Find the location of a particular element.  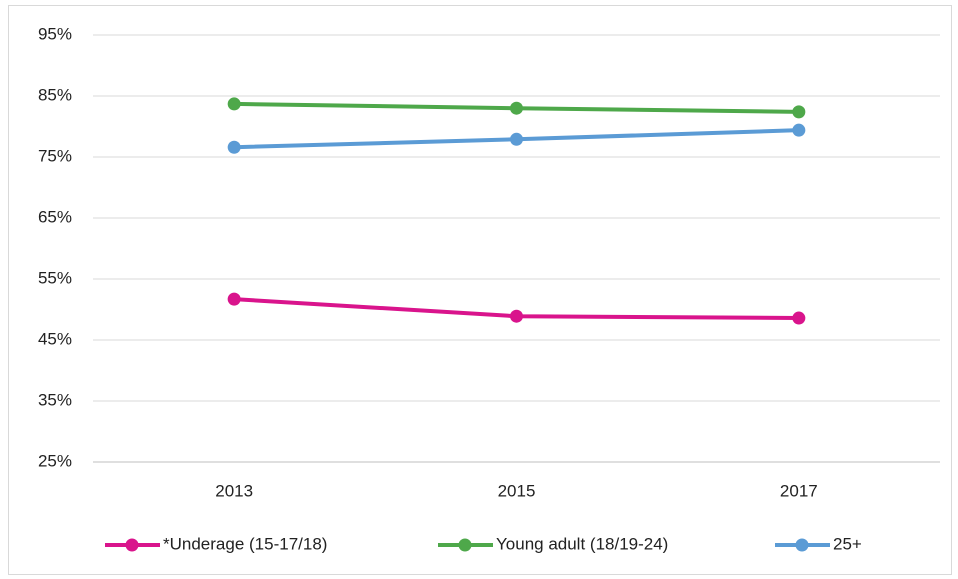

y-tick-label: 25% is located at coordinates (55, 460).